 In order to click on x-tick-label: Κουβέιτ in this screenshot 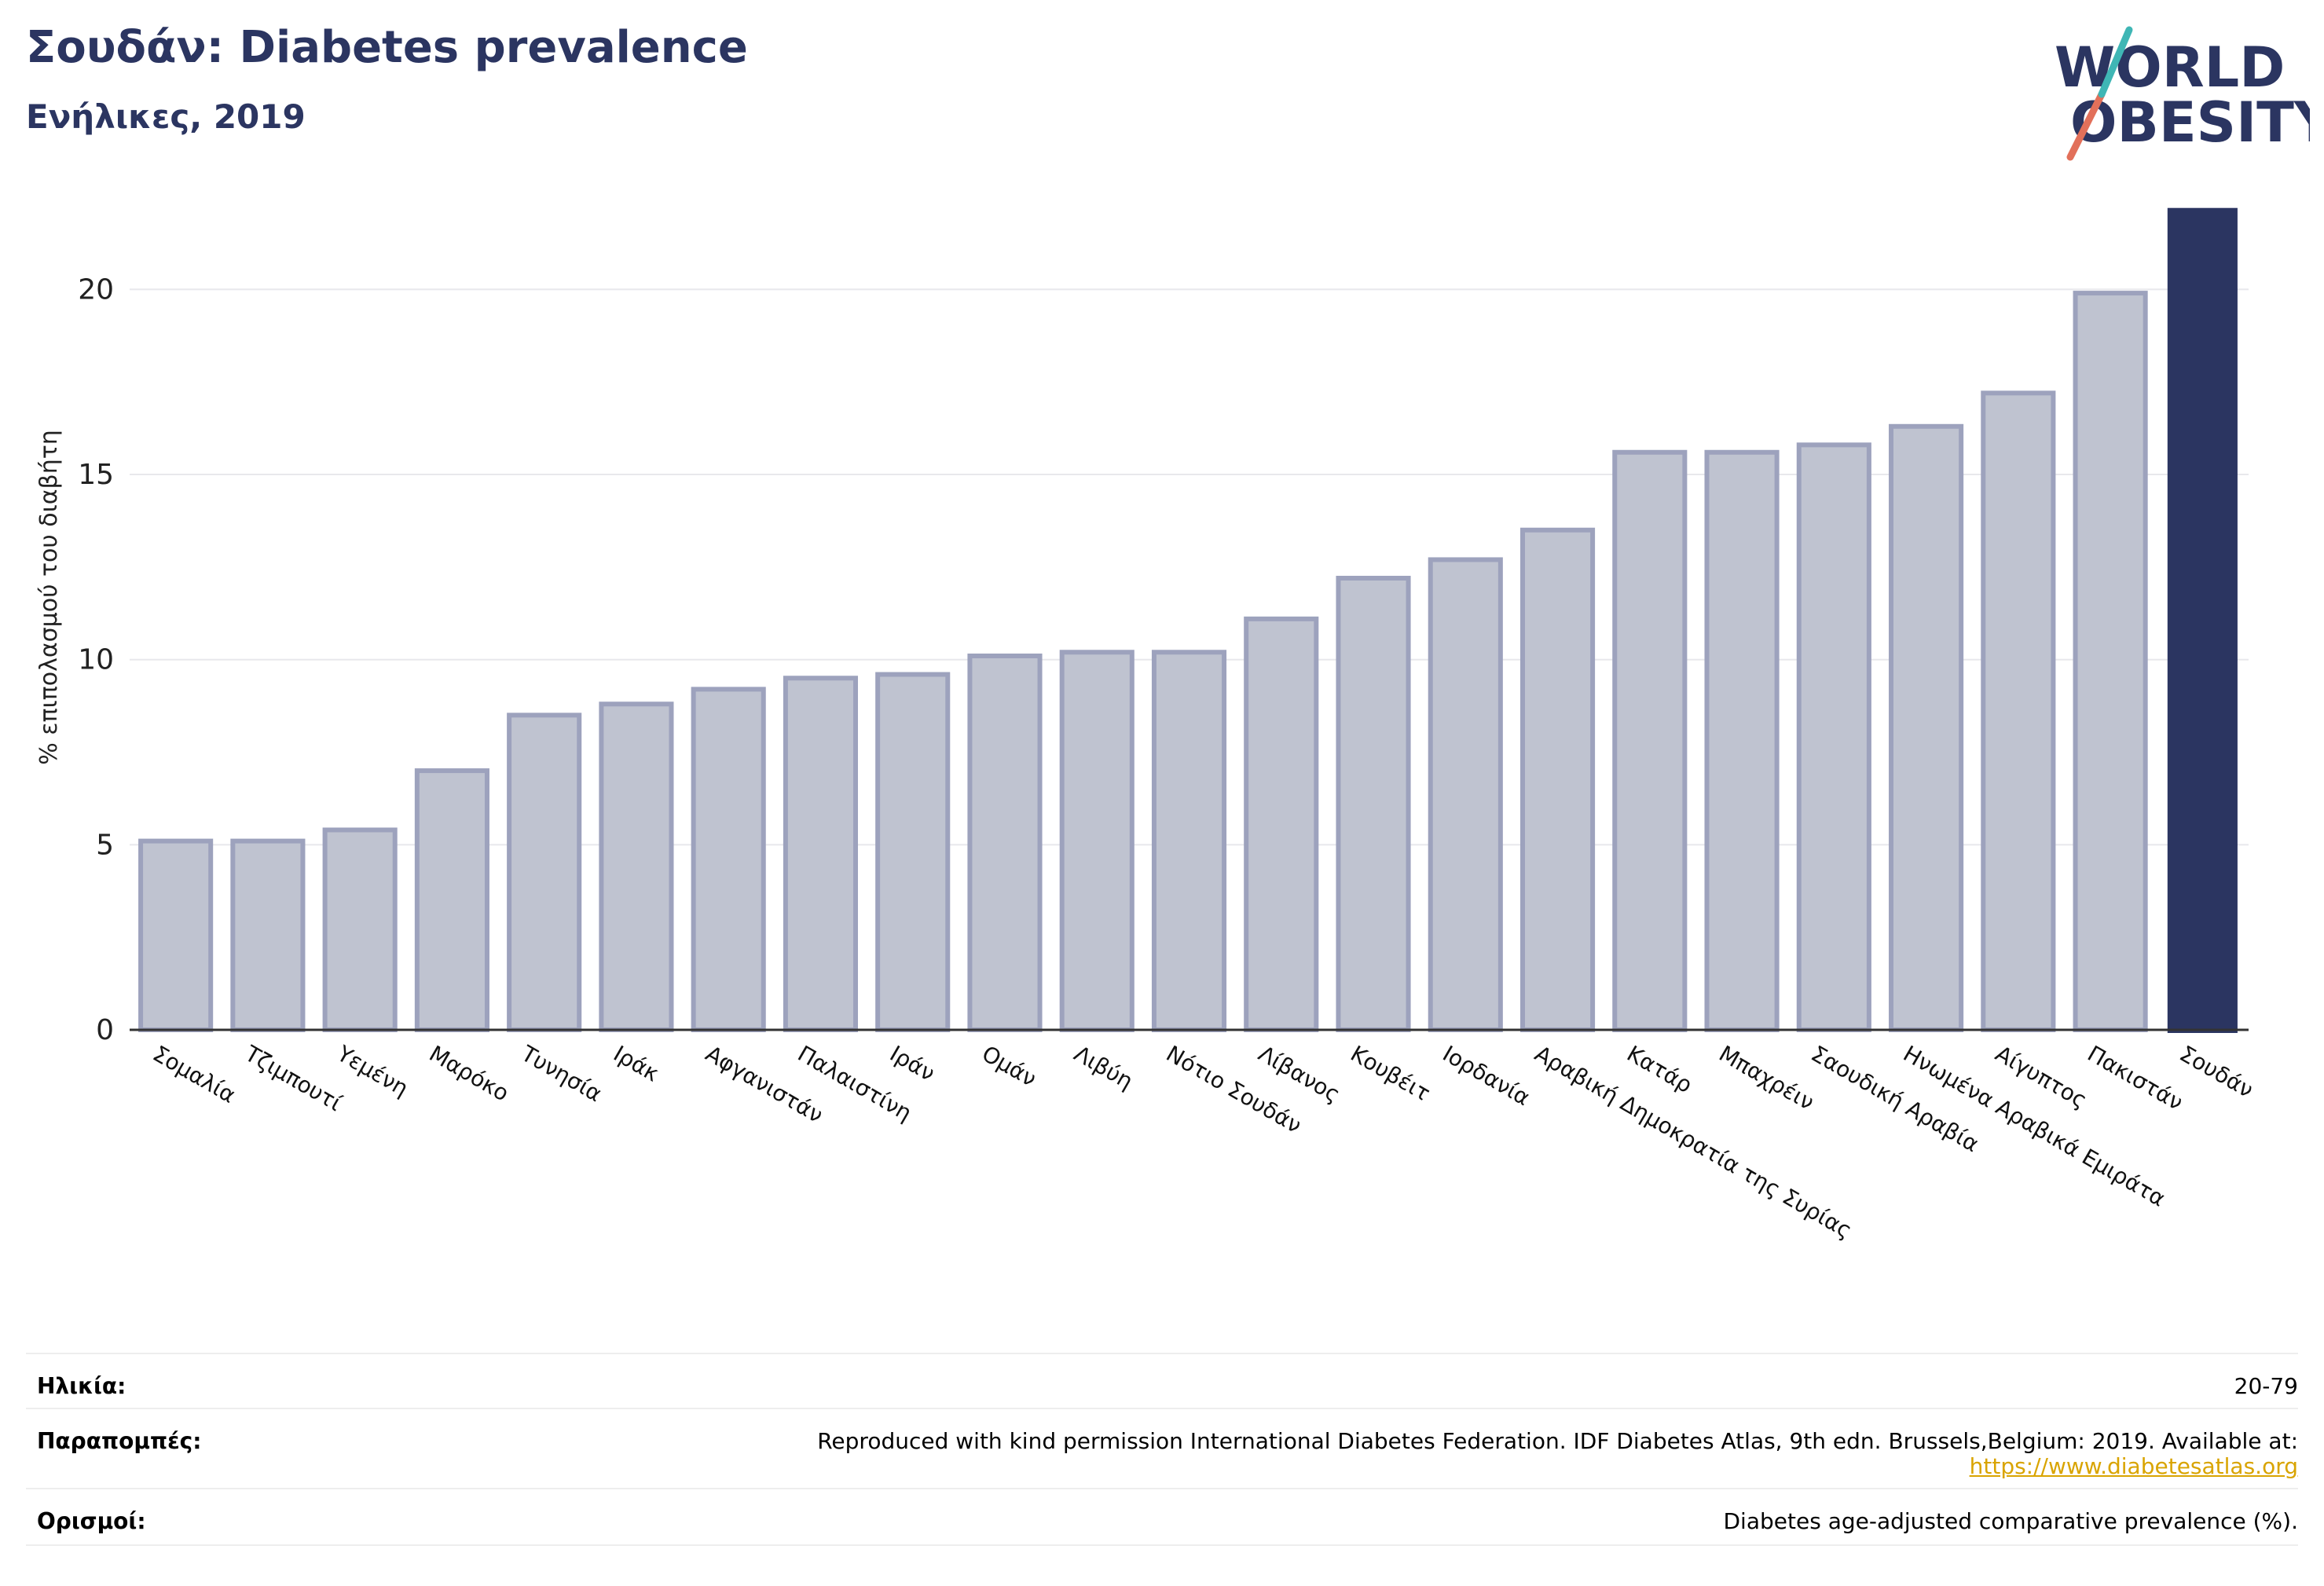, I will do `click(1390, 1073)`.